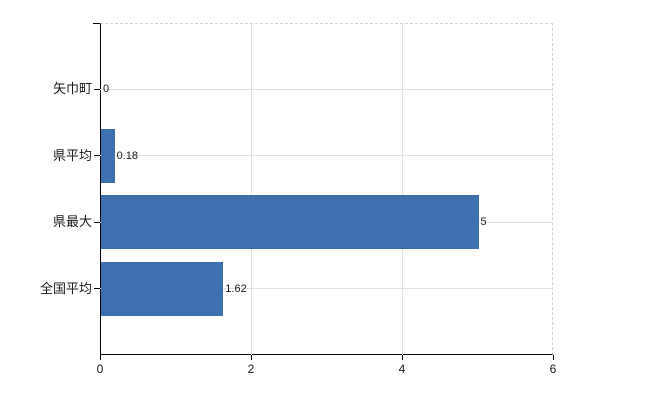 The width and height of the screenshot is (650, 400). Describe the element at coordinates (236, 288) in the screenshot. I see `value-label: 1.62` at that location.